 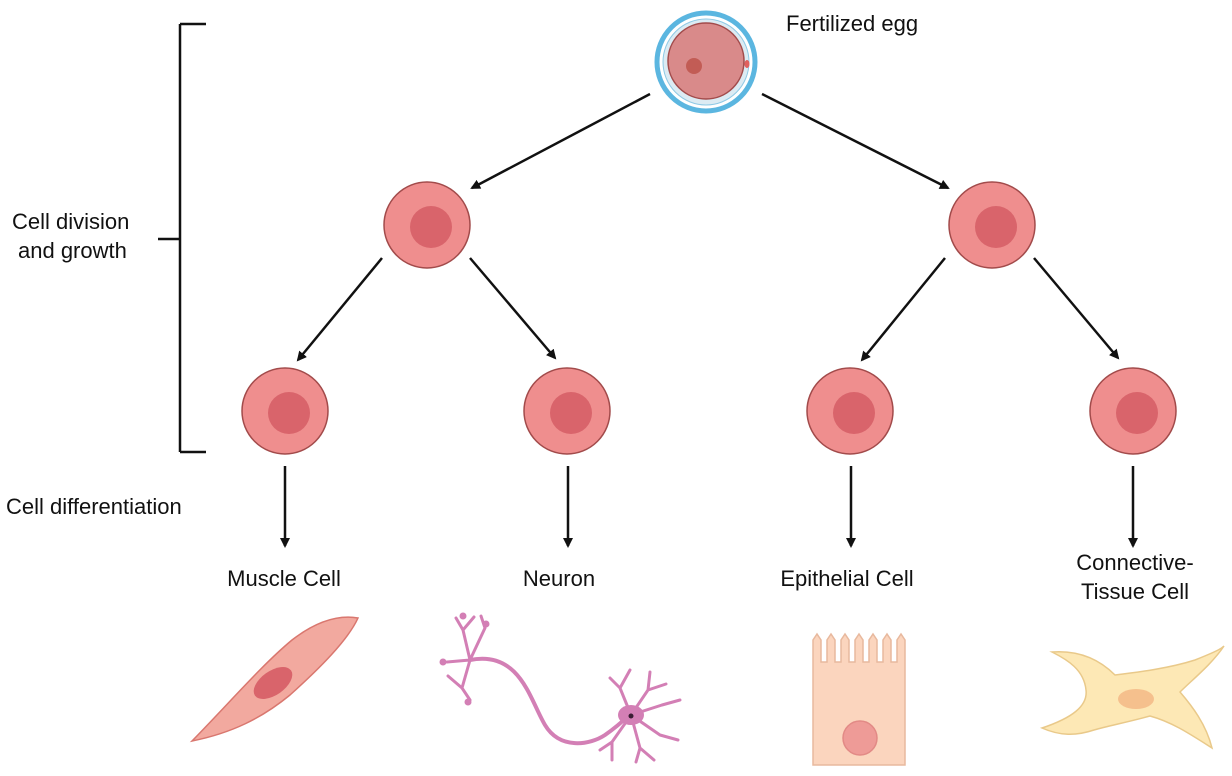 I want to click on muscle-cell-icon, so click(x=274, y=679).